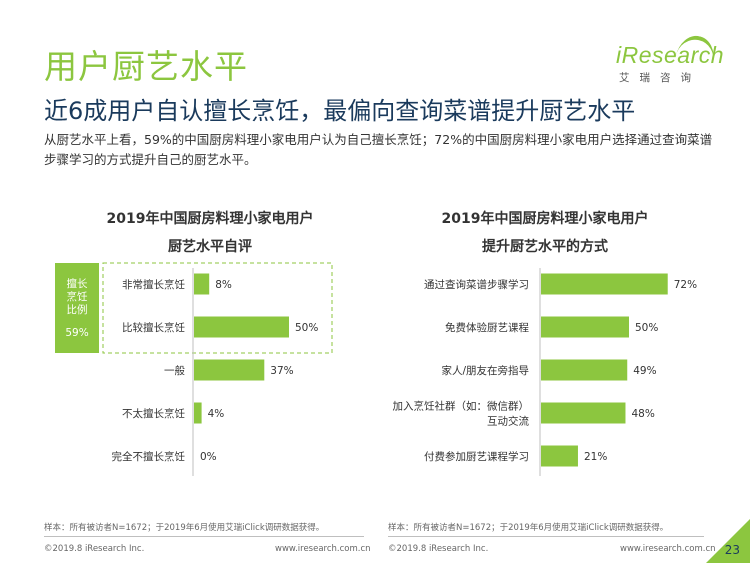  What do you see at coordinates (476, 284) in the screenshot?
I see `chart2-category-label: 通过查询菜谱步骤学习` at bounding box center [476, 284].